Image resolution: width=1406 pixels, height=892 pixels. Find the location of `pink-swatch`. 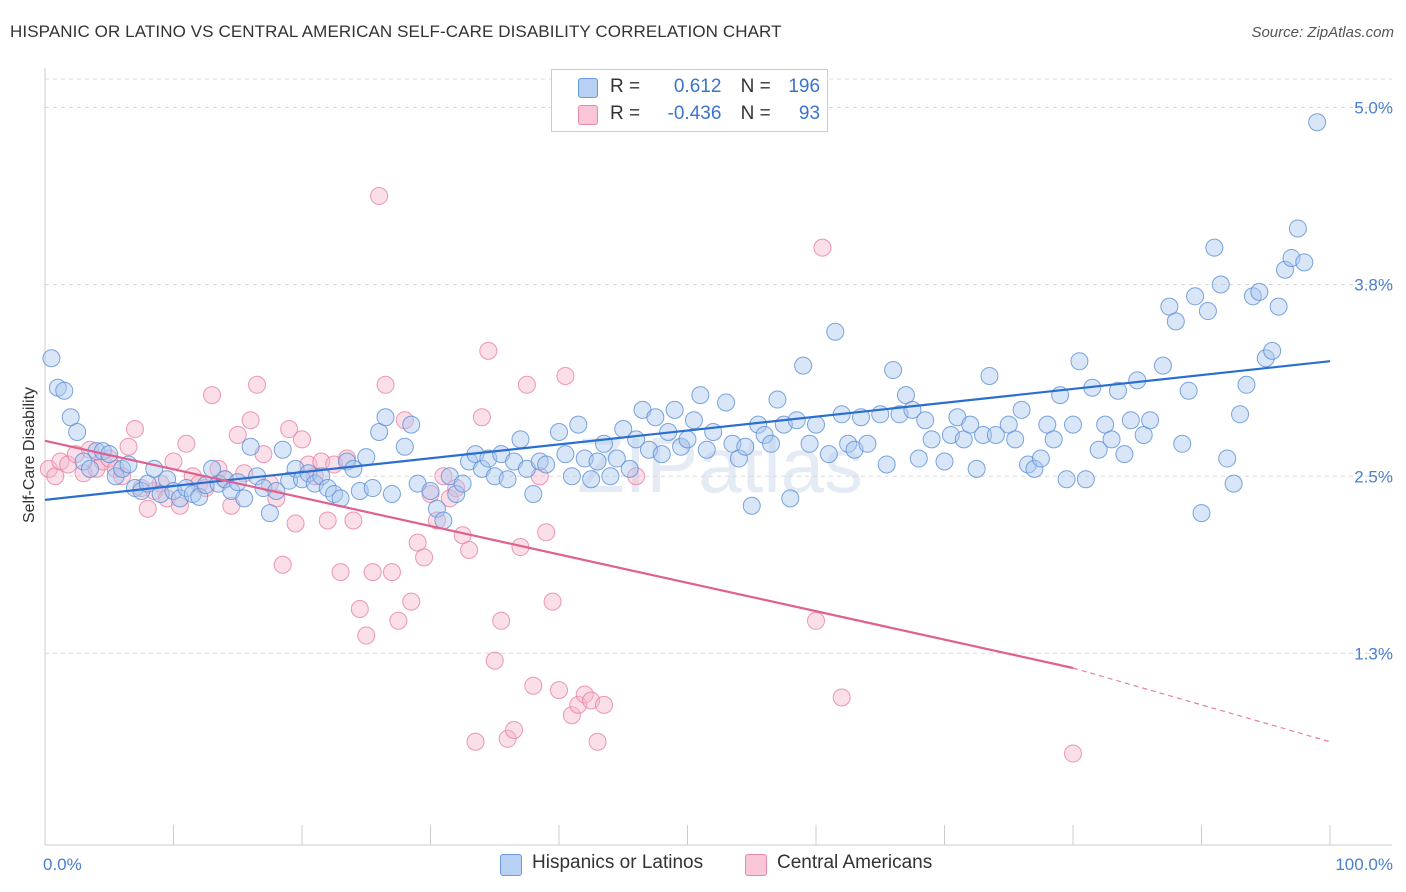

pink-swatch is located at coordinates (588, 115).